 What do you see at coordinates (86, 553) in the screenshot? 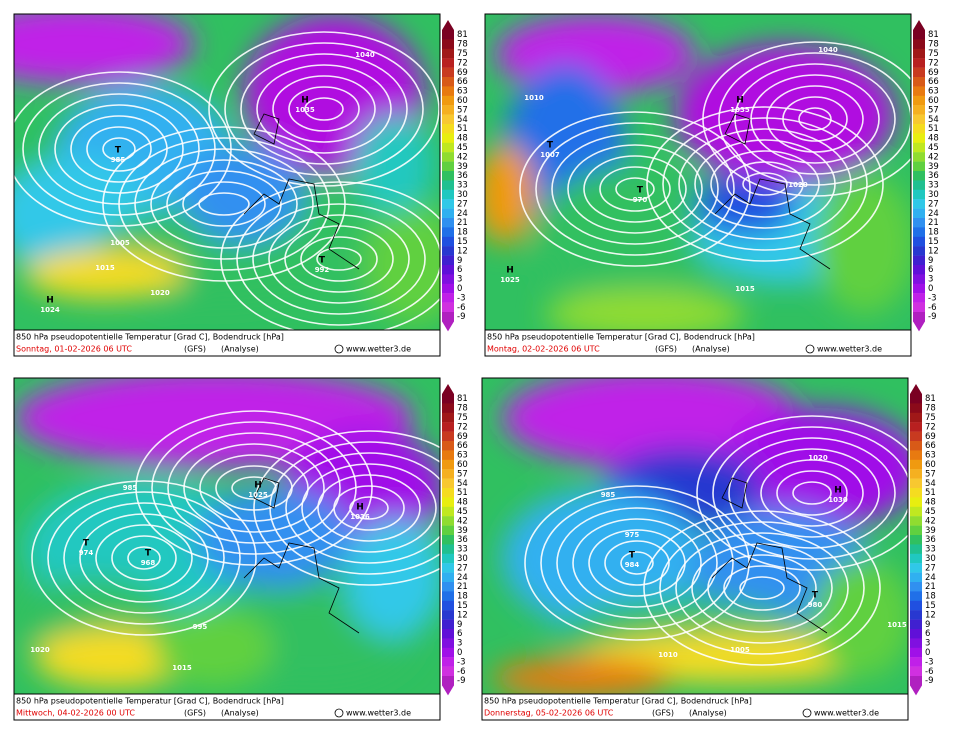
I see `pressure-label: 974` at bounding box center [86, 553].